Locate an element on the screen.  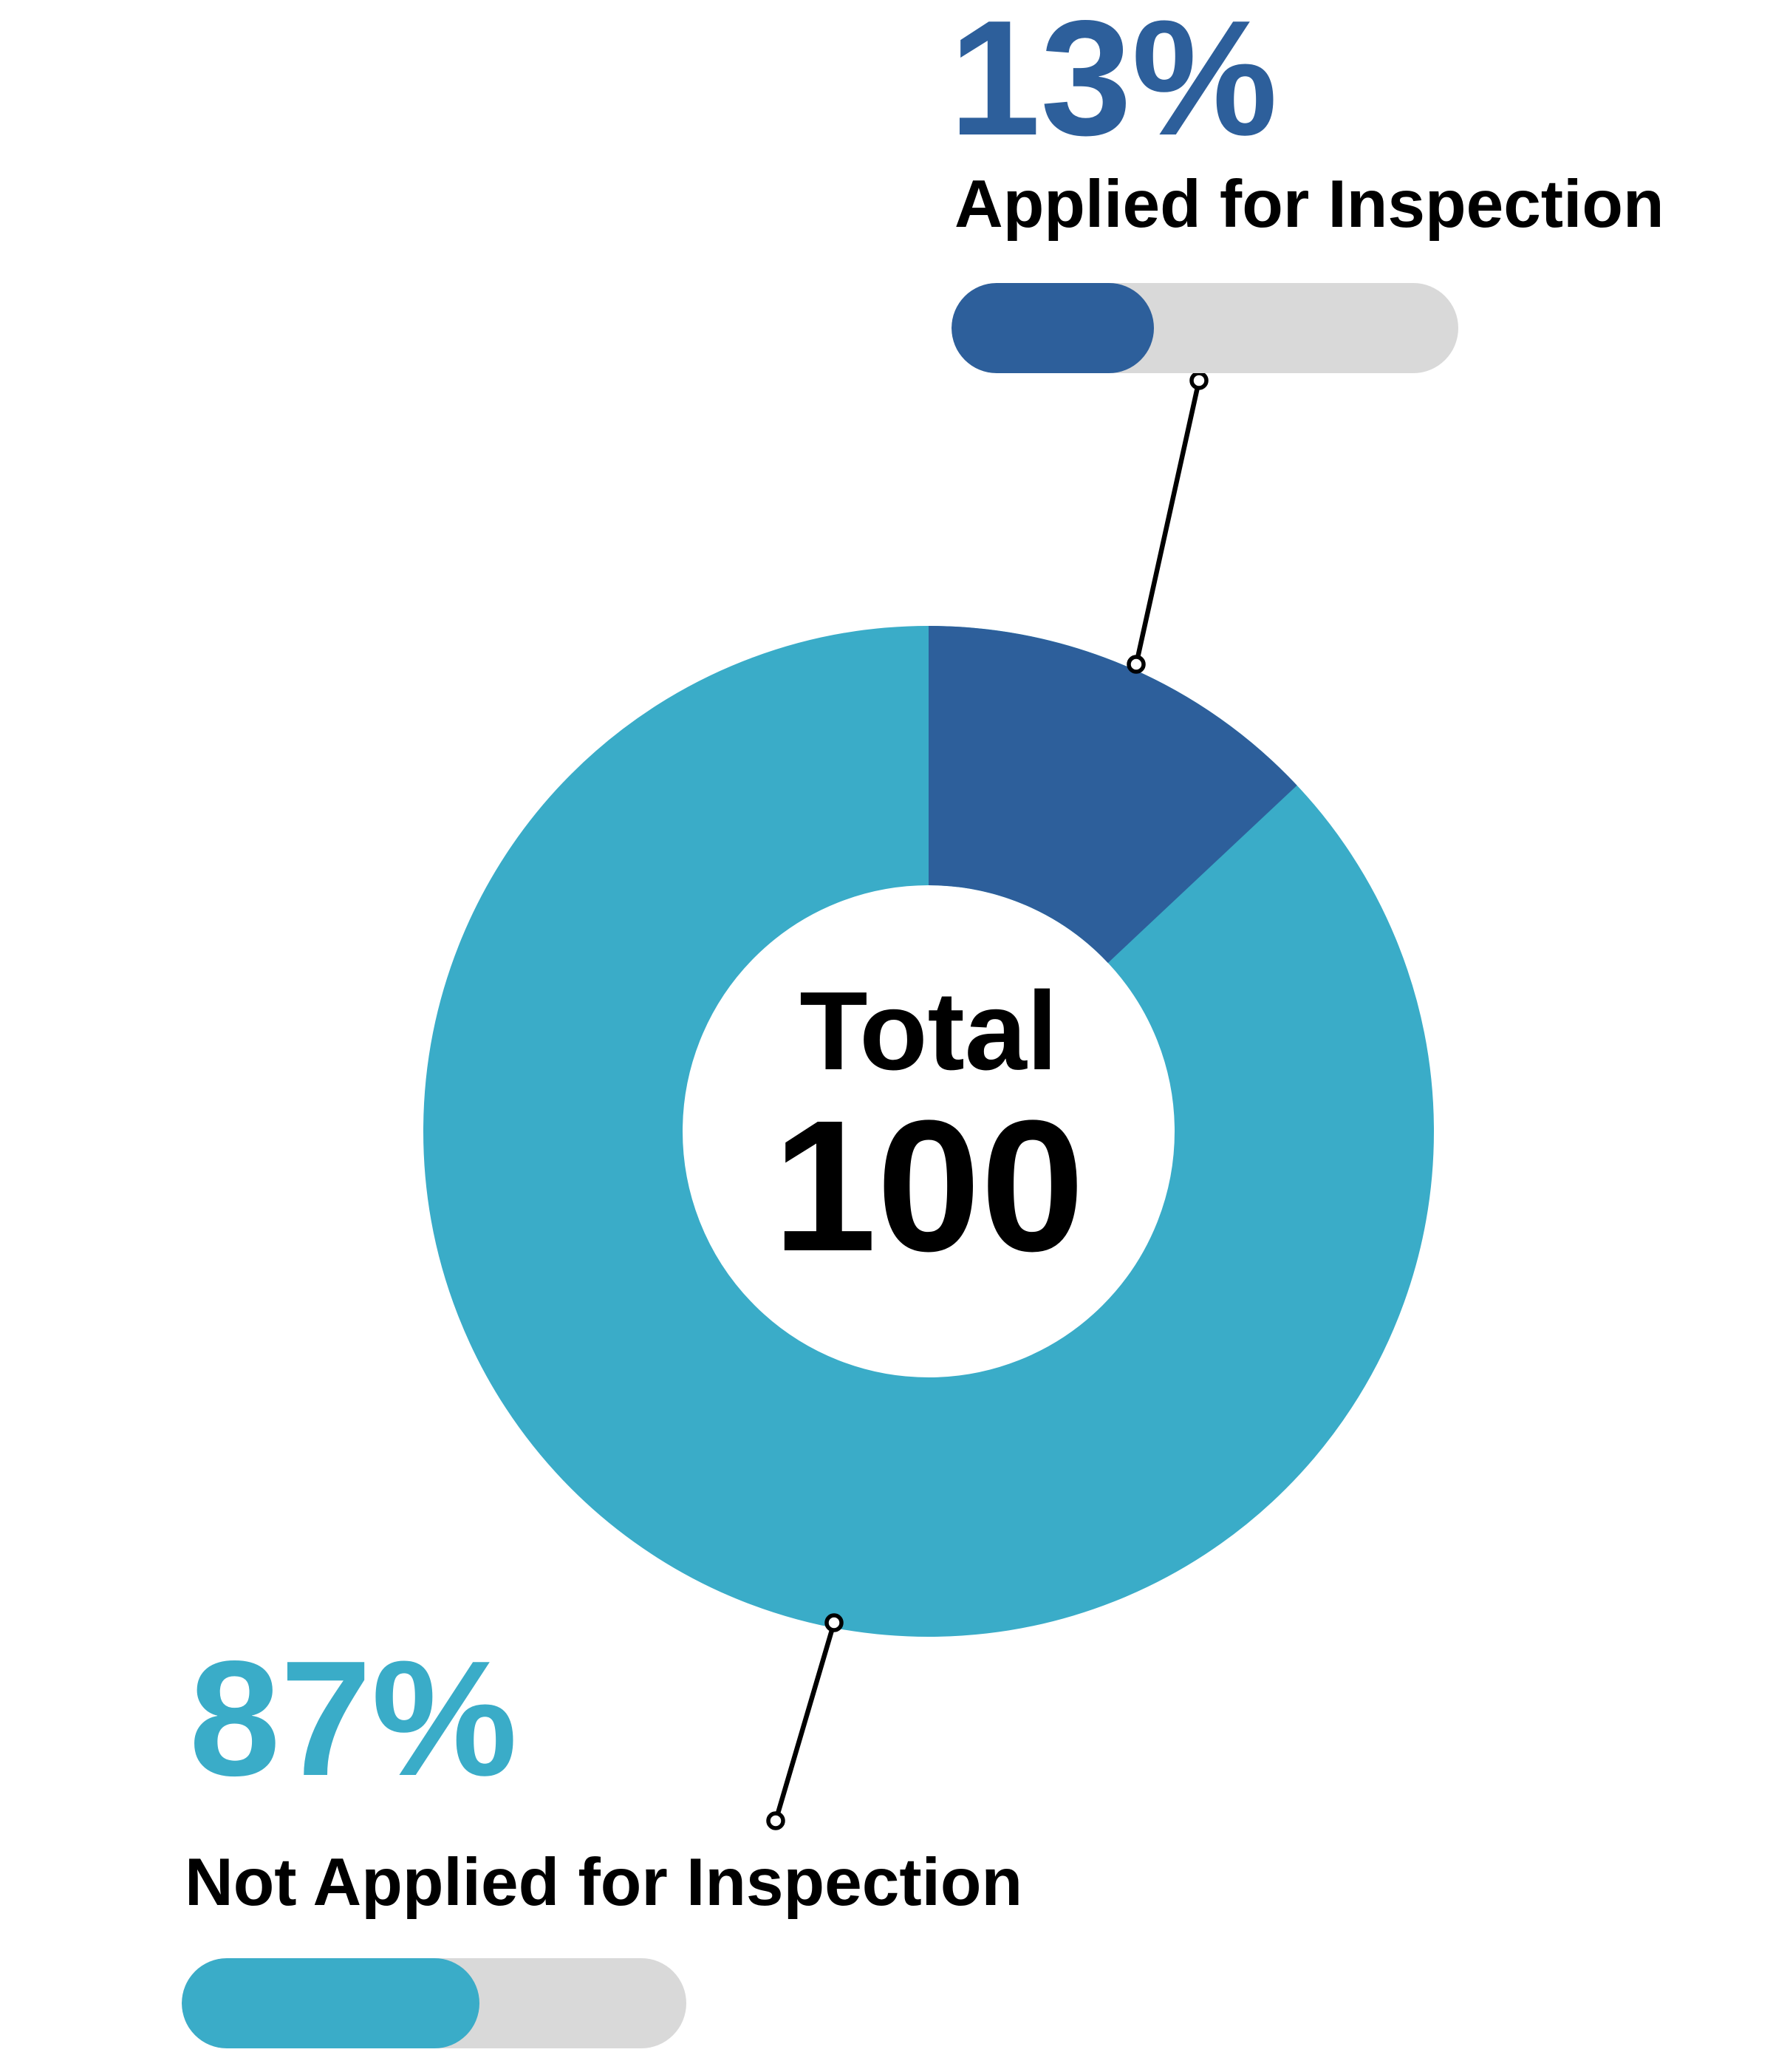
leader-dot-not-applied-label-end is located at coordinates (775, 1820).